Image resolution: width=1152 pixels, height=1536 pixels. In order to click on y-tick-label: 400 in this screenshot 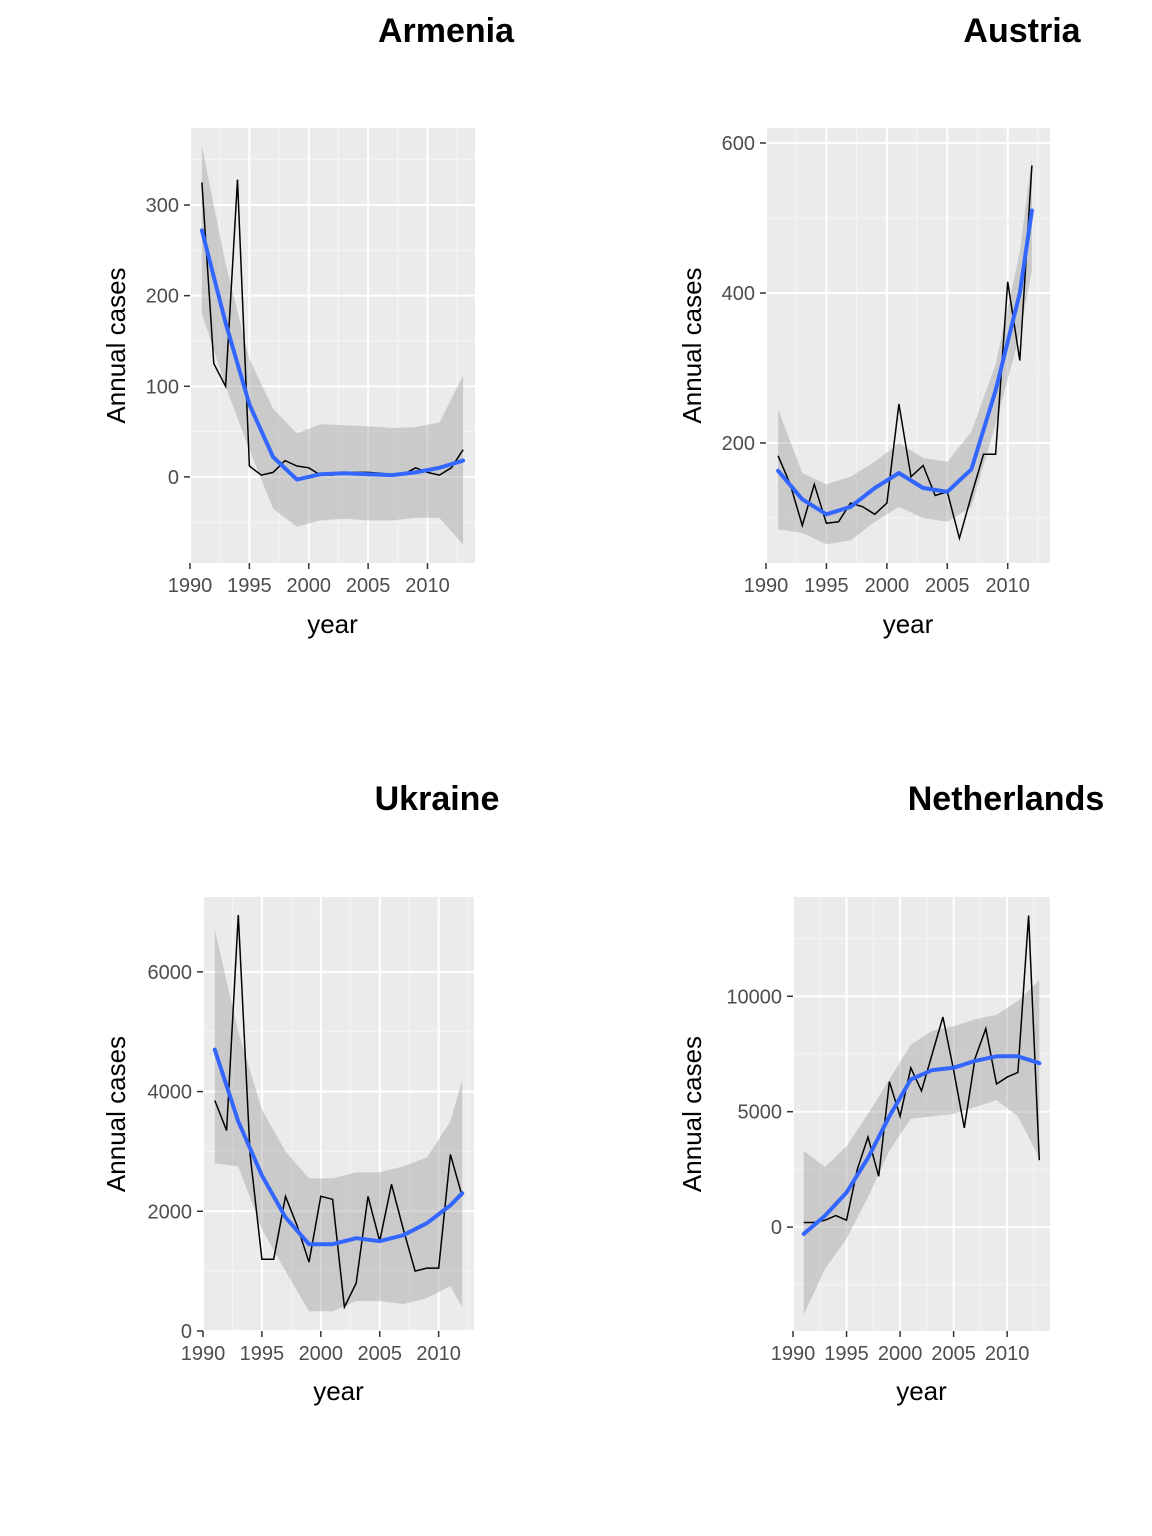, I will do `click(738, 294)`.